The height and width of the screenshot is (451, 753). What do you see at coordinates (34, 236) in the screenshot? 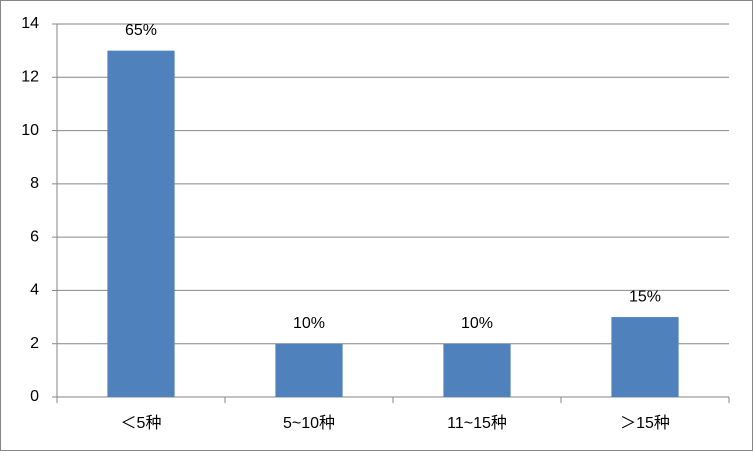
I see `y-tick-label: 6` at bounding box center [34, 236].